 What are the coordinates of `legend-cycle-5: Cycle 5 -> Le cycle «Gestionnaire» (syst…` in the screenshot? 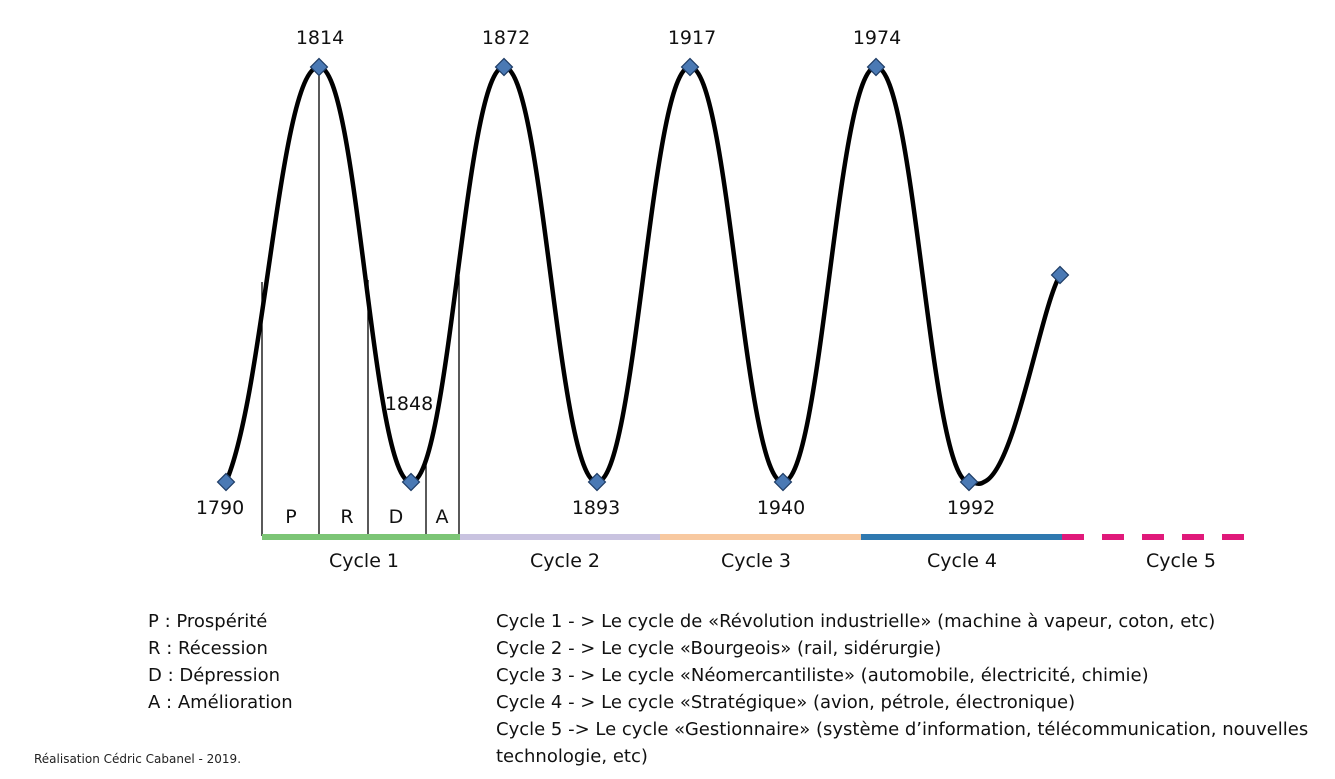 It's located at (902, 743).